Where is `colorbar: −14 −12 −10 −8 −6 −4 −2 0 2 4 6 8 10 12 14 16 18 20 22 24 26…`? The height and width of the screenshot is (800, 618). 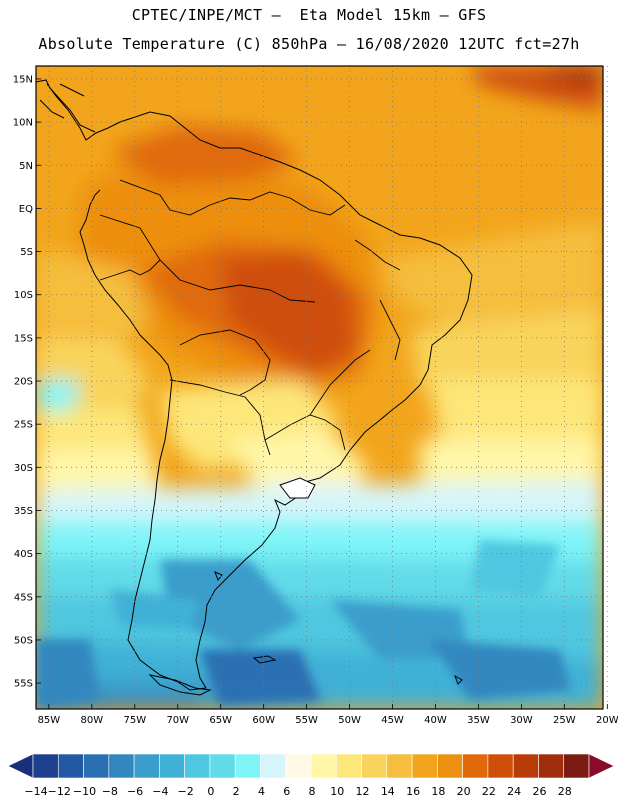
colorbar: −14 −12 −10 −8 −6 −4 −2 0 2 4 6 8 10 12 14 16 18 20 22 24 26… is located at coordinates (311, 775).